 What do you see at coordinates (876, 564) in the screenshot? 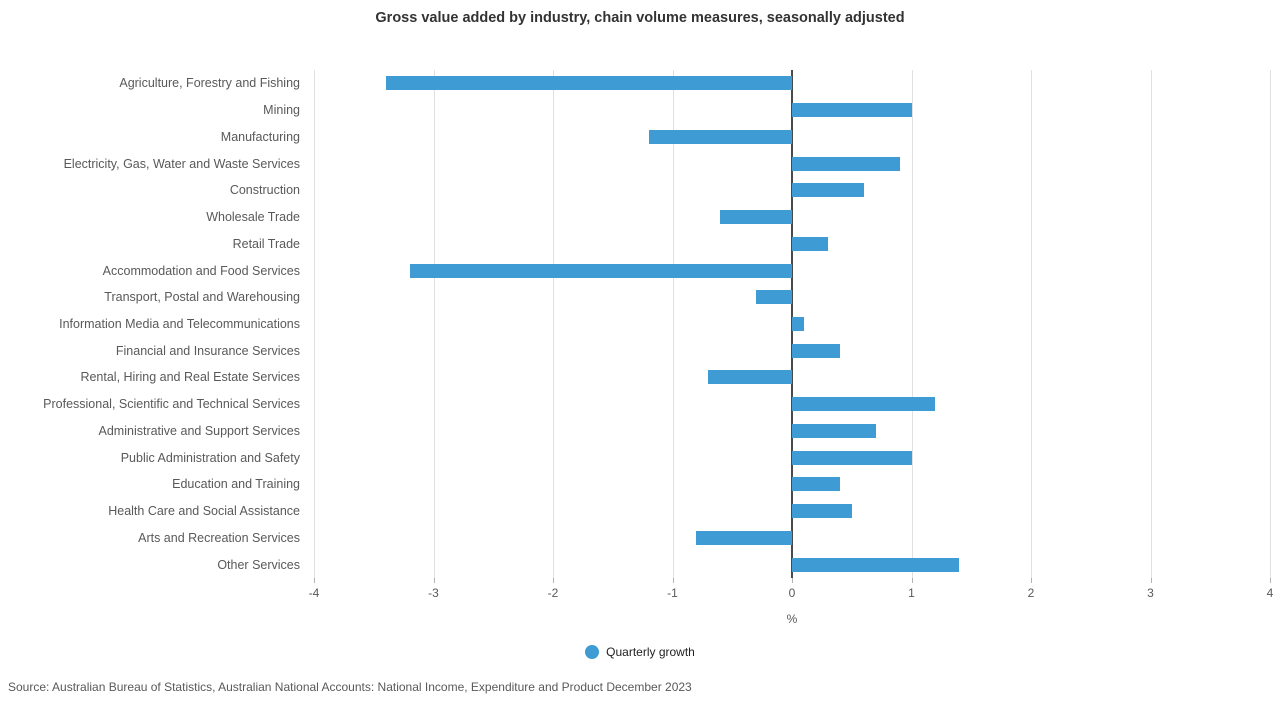
I see `bar-other-services` at bounding box center [876, 564].